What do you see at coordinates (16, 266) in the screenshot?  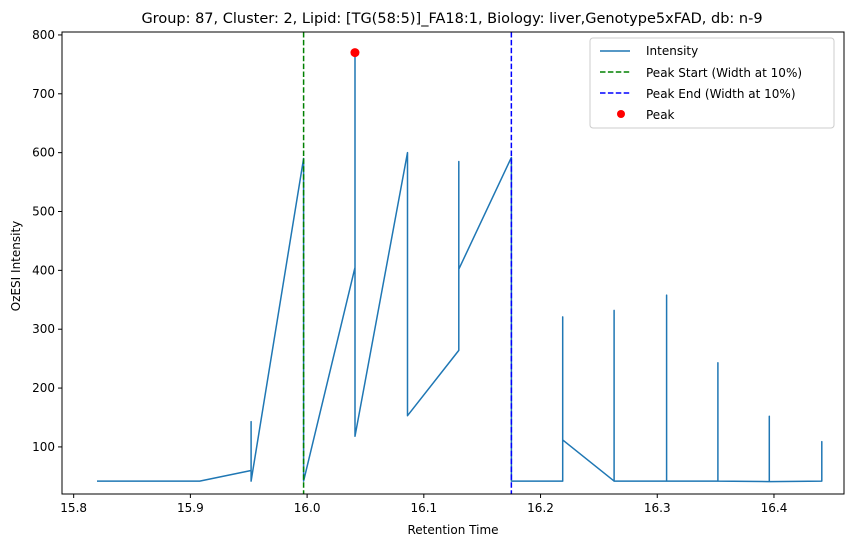 I see `y-axis-title: OzESI Intensity` at bounding box center [16, 266].